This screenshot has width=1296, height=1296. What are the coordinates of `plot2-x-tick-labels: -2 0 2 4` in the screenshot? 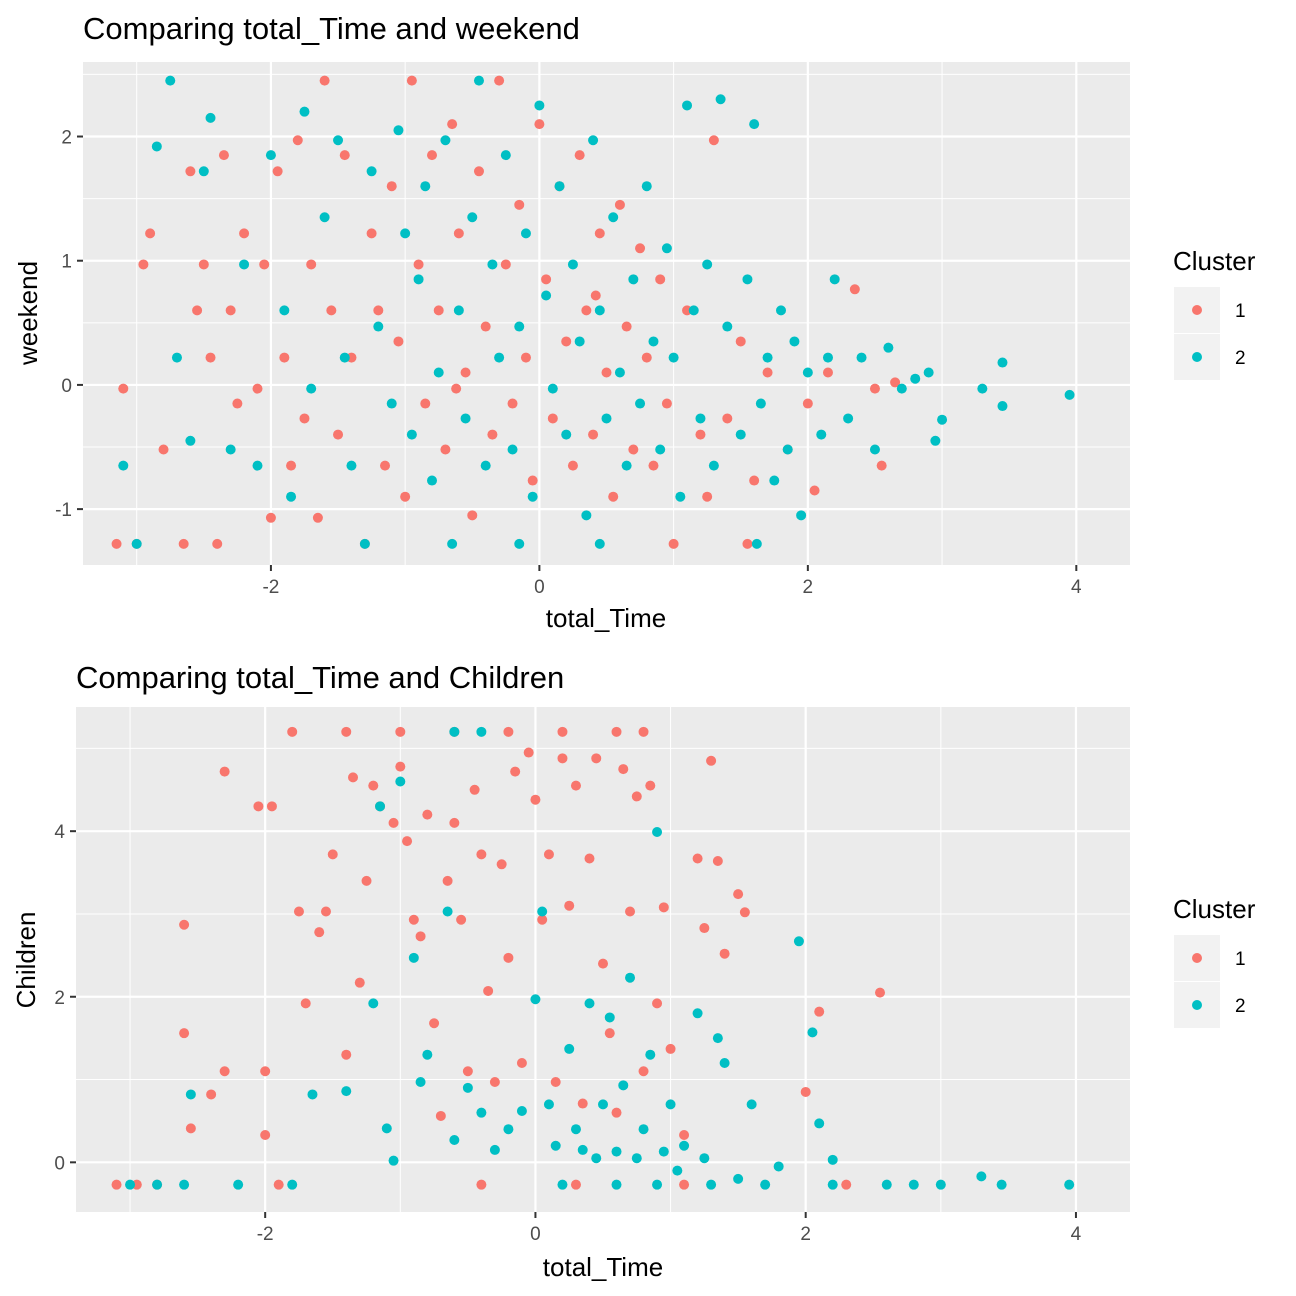 It's located at (669, 1234).